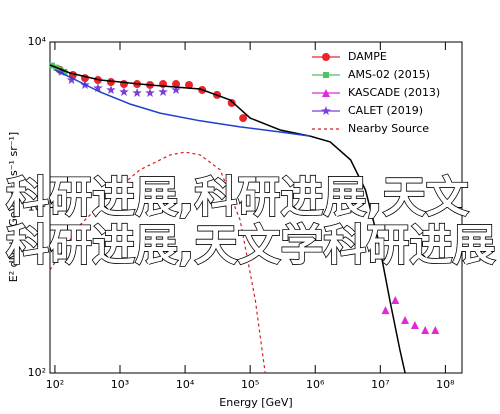  Describe the element at coordinates (380, 384) in the screenshot. I see `x-tick-label: 10⁷` at that location.